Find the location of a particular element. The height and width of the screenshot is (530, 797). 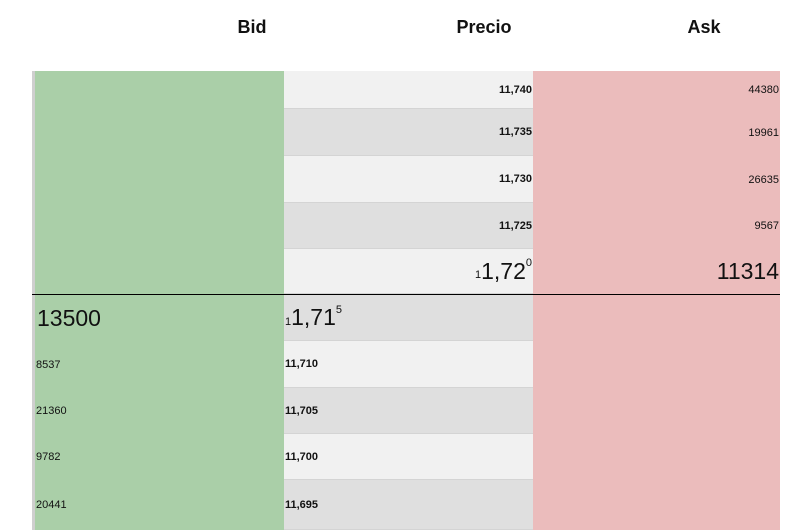

bid-row: 20441 11,695 is located at coordinates (406, 505).